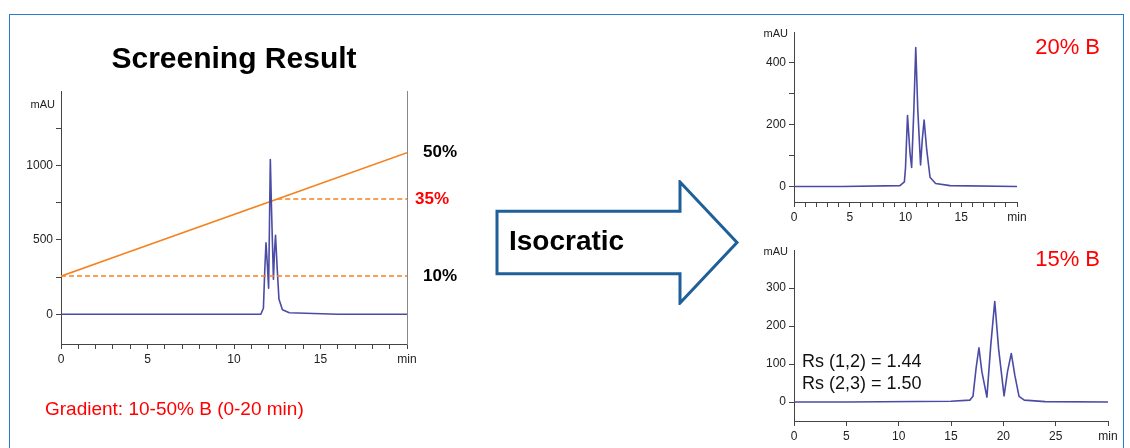 This screenshot has height=448, width=1130. I want to click on annotation: Rs (2,3) = 1.50, so click(862, 382).